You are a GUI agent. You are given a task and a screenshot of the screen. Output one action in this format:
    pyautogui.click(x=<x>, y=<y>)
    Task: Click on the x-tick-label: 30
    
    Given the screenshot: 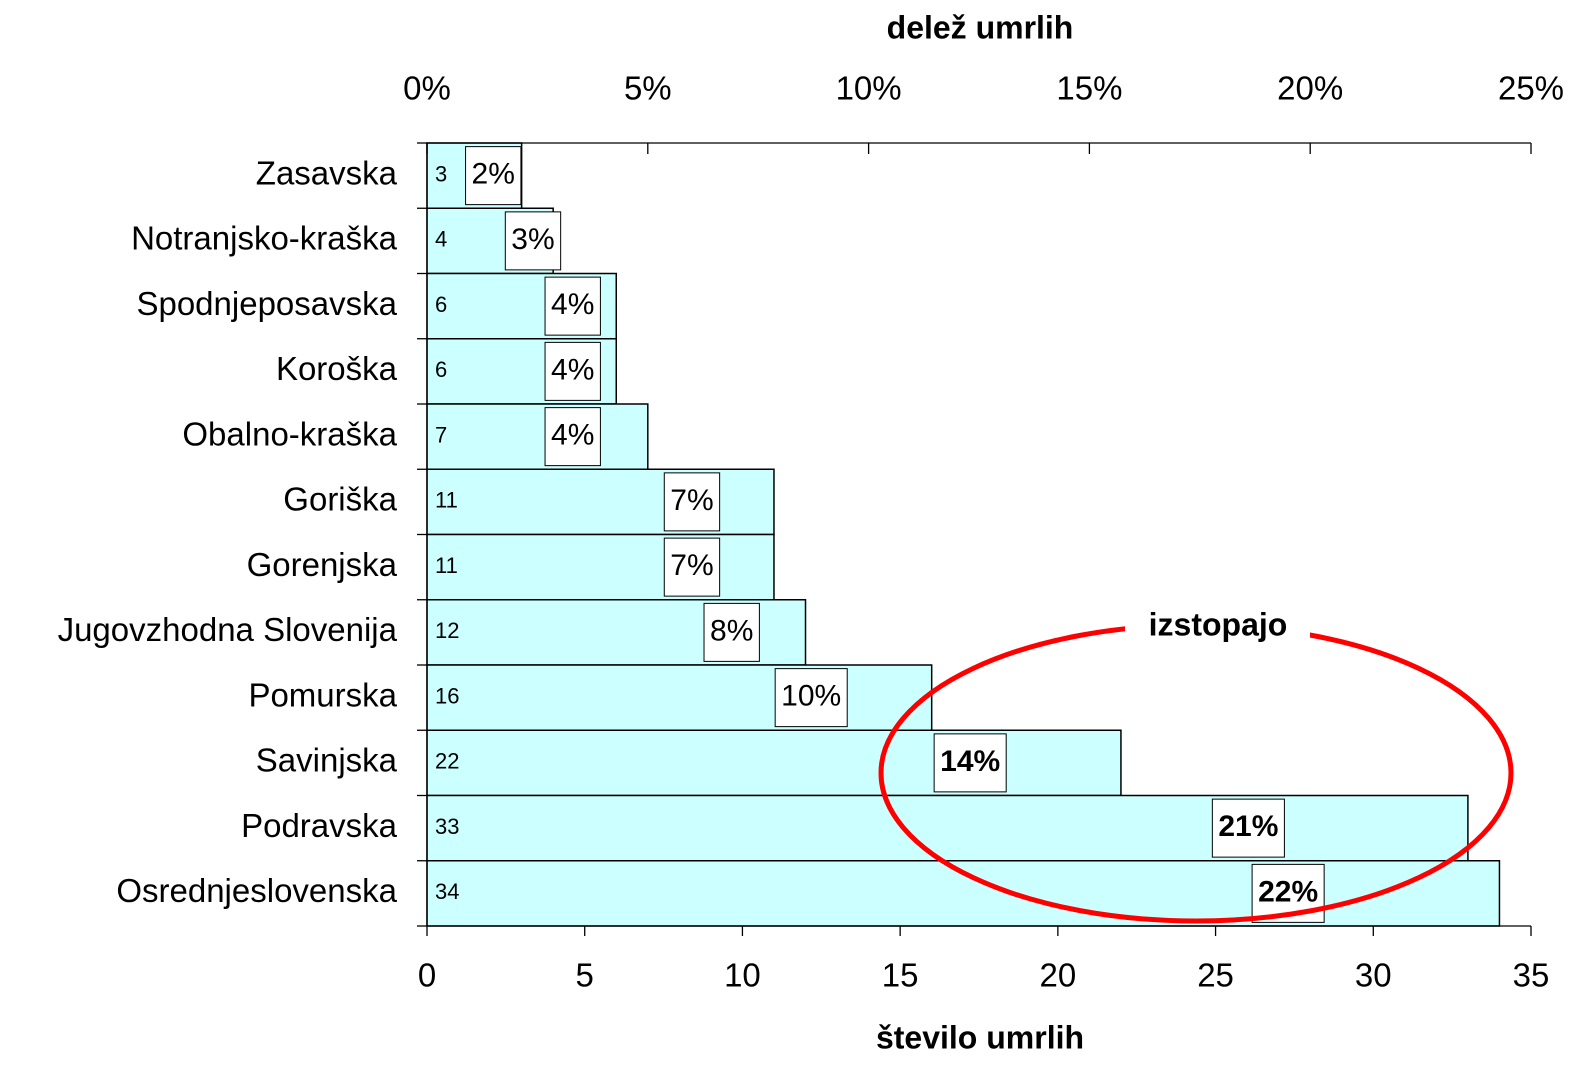 What is the action you would take?
    pyautogui.click(x=1373, y=975)
    